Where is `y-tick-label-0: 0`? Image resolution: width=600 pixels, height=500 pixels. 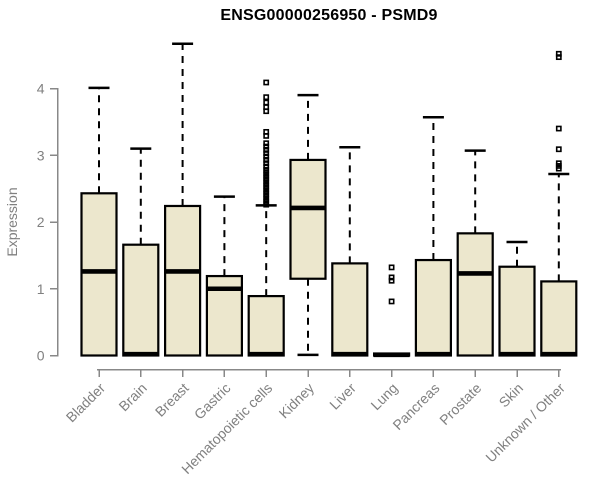 y-tick-label-0: 0 is located at coordinates (41, 356).